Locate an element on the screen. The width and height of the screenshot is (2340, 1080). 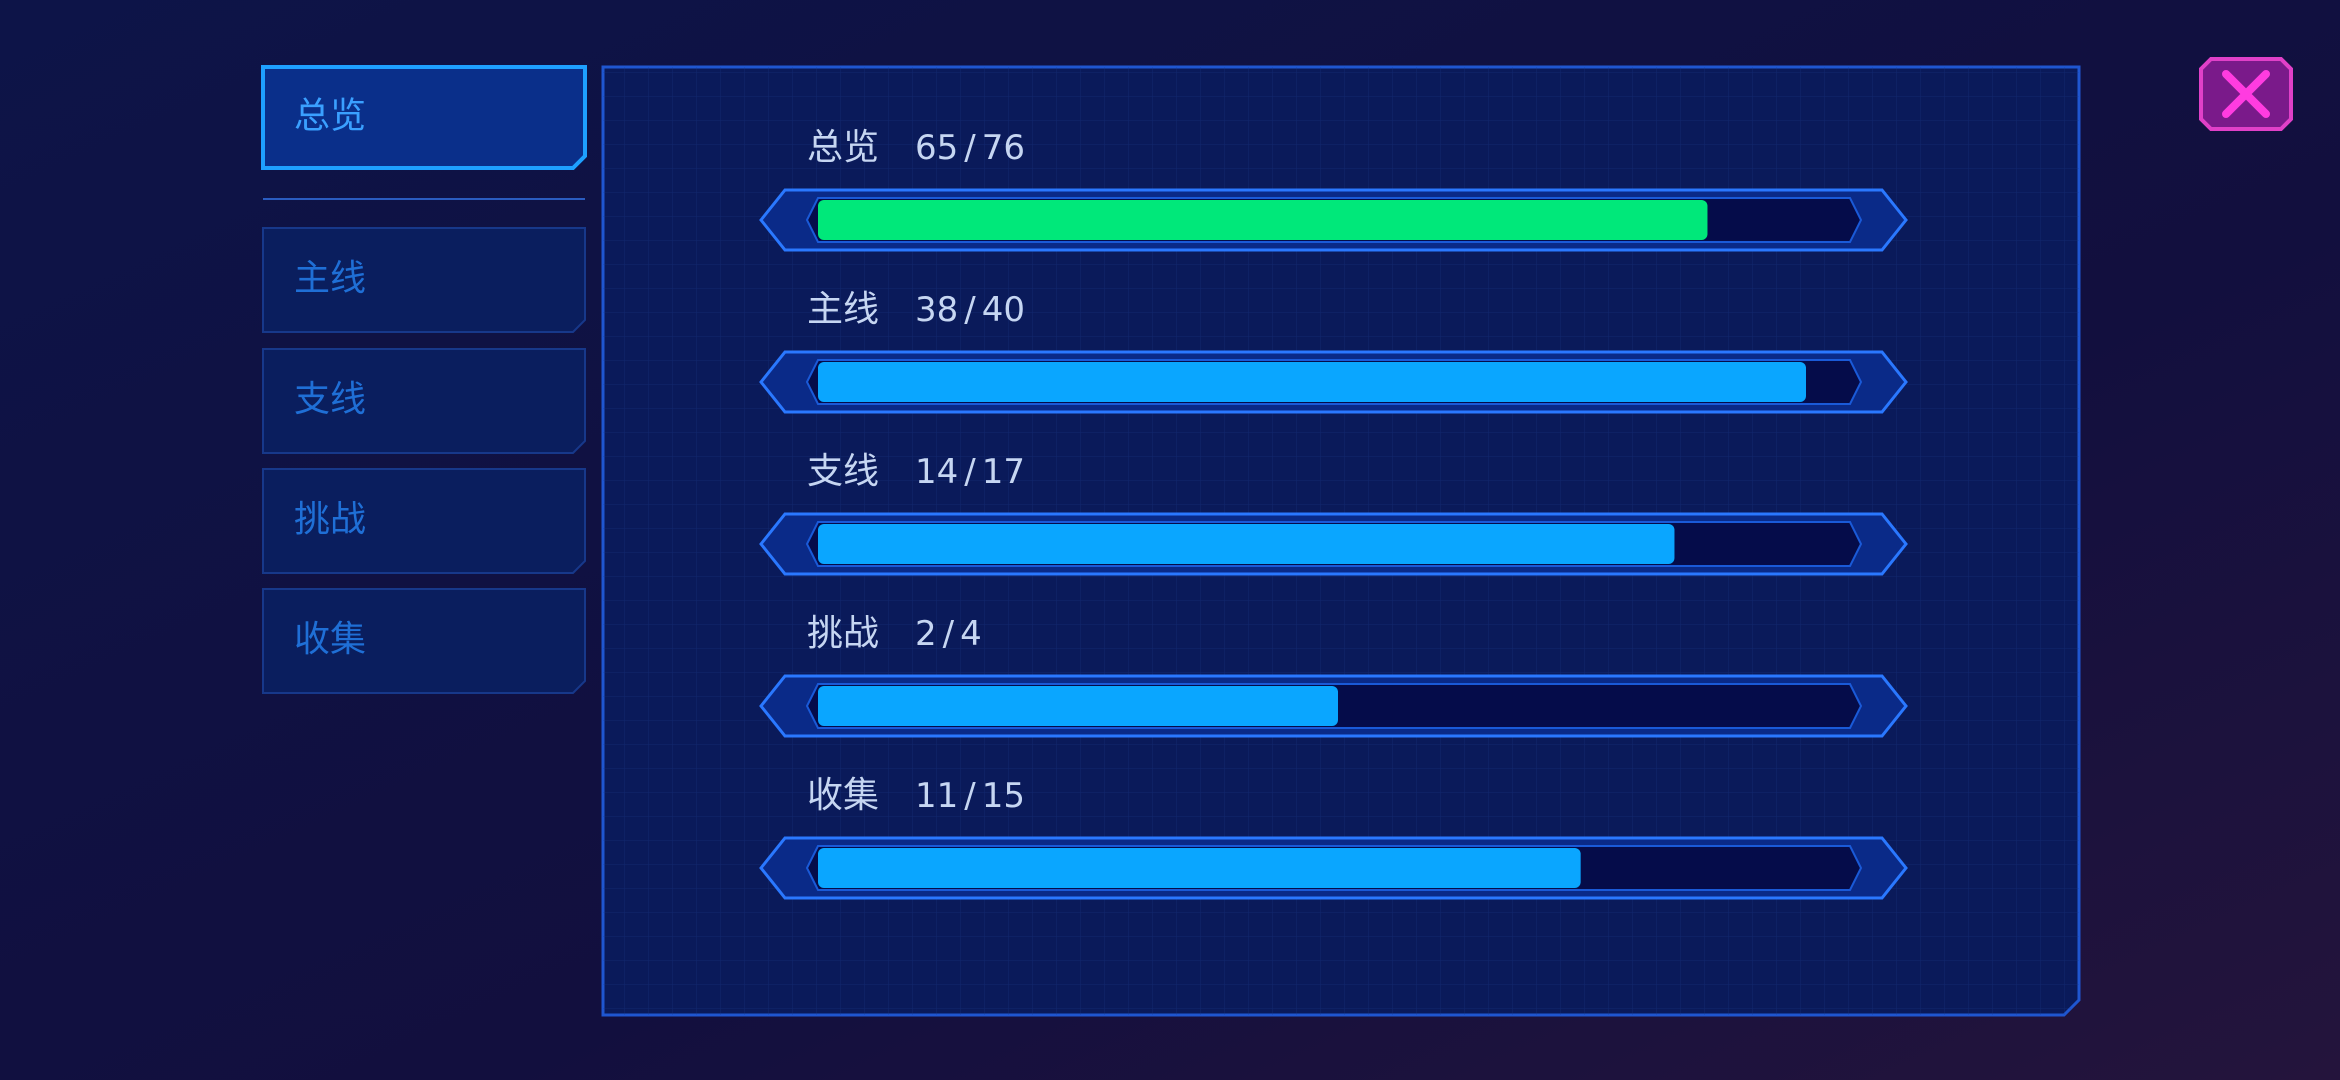
tab: 支线 is located at coordinates (424, 401).